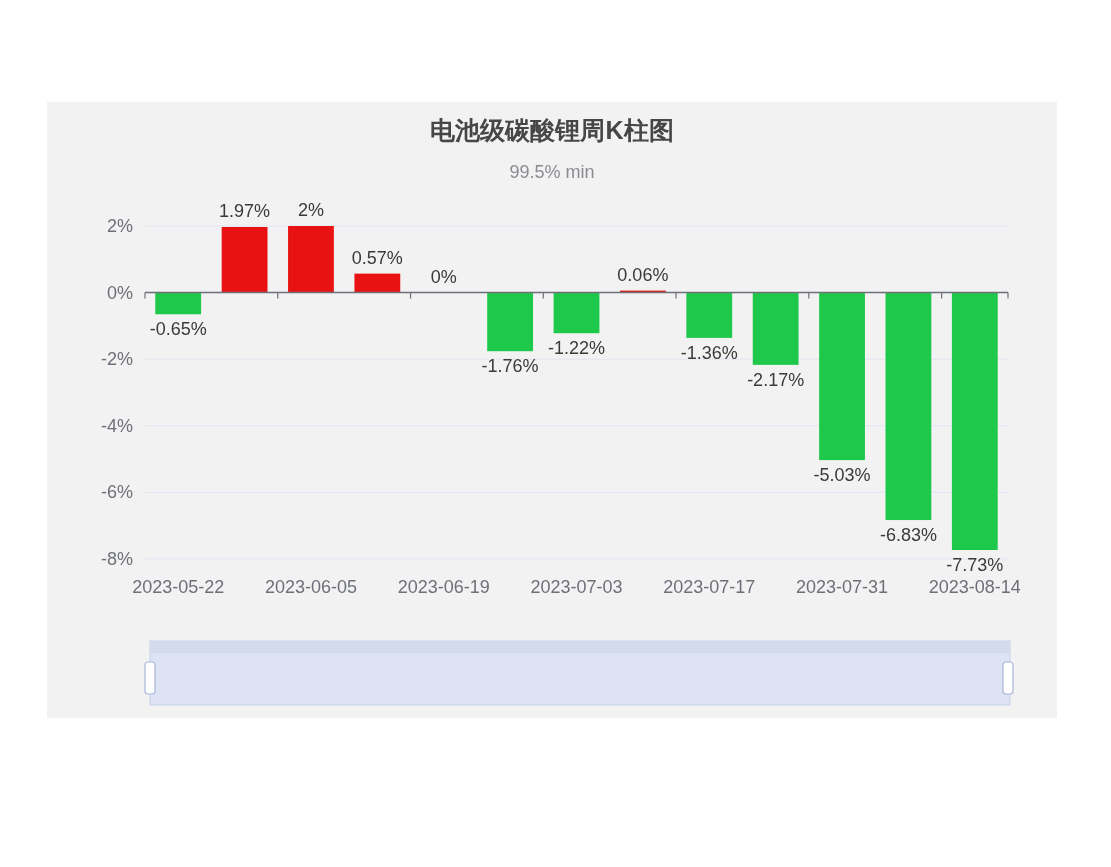 This screenshot has height=867, width=1111. I want to click on x-tick-label: 2023-07-31, so click(842, 587).